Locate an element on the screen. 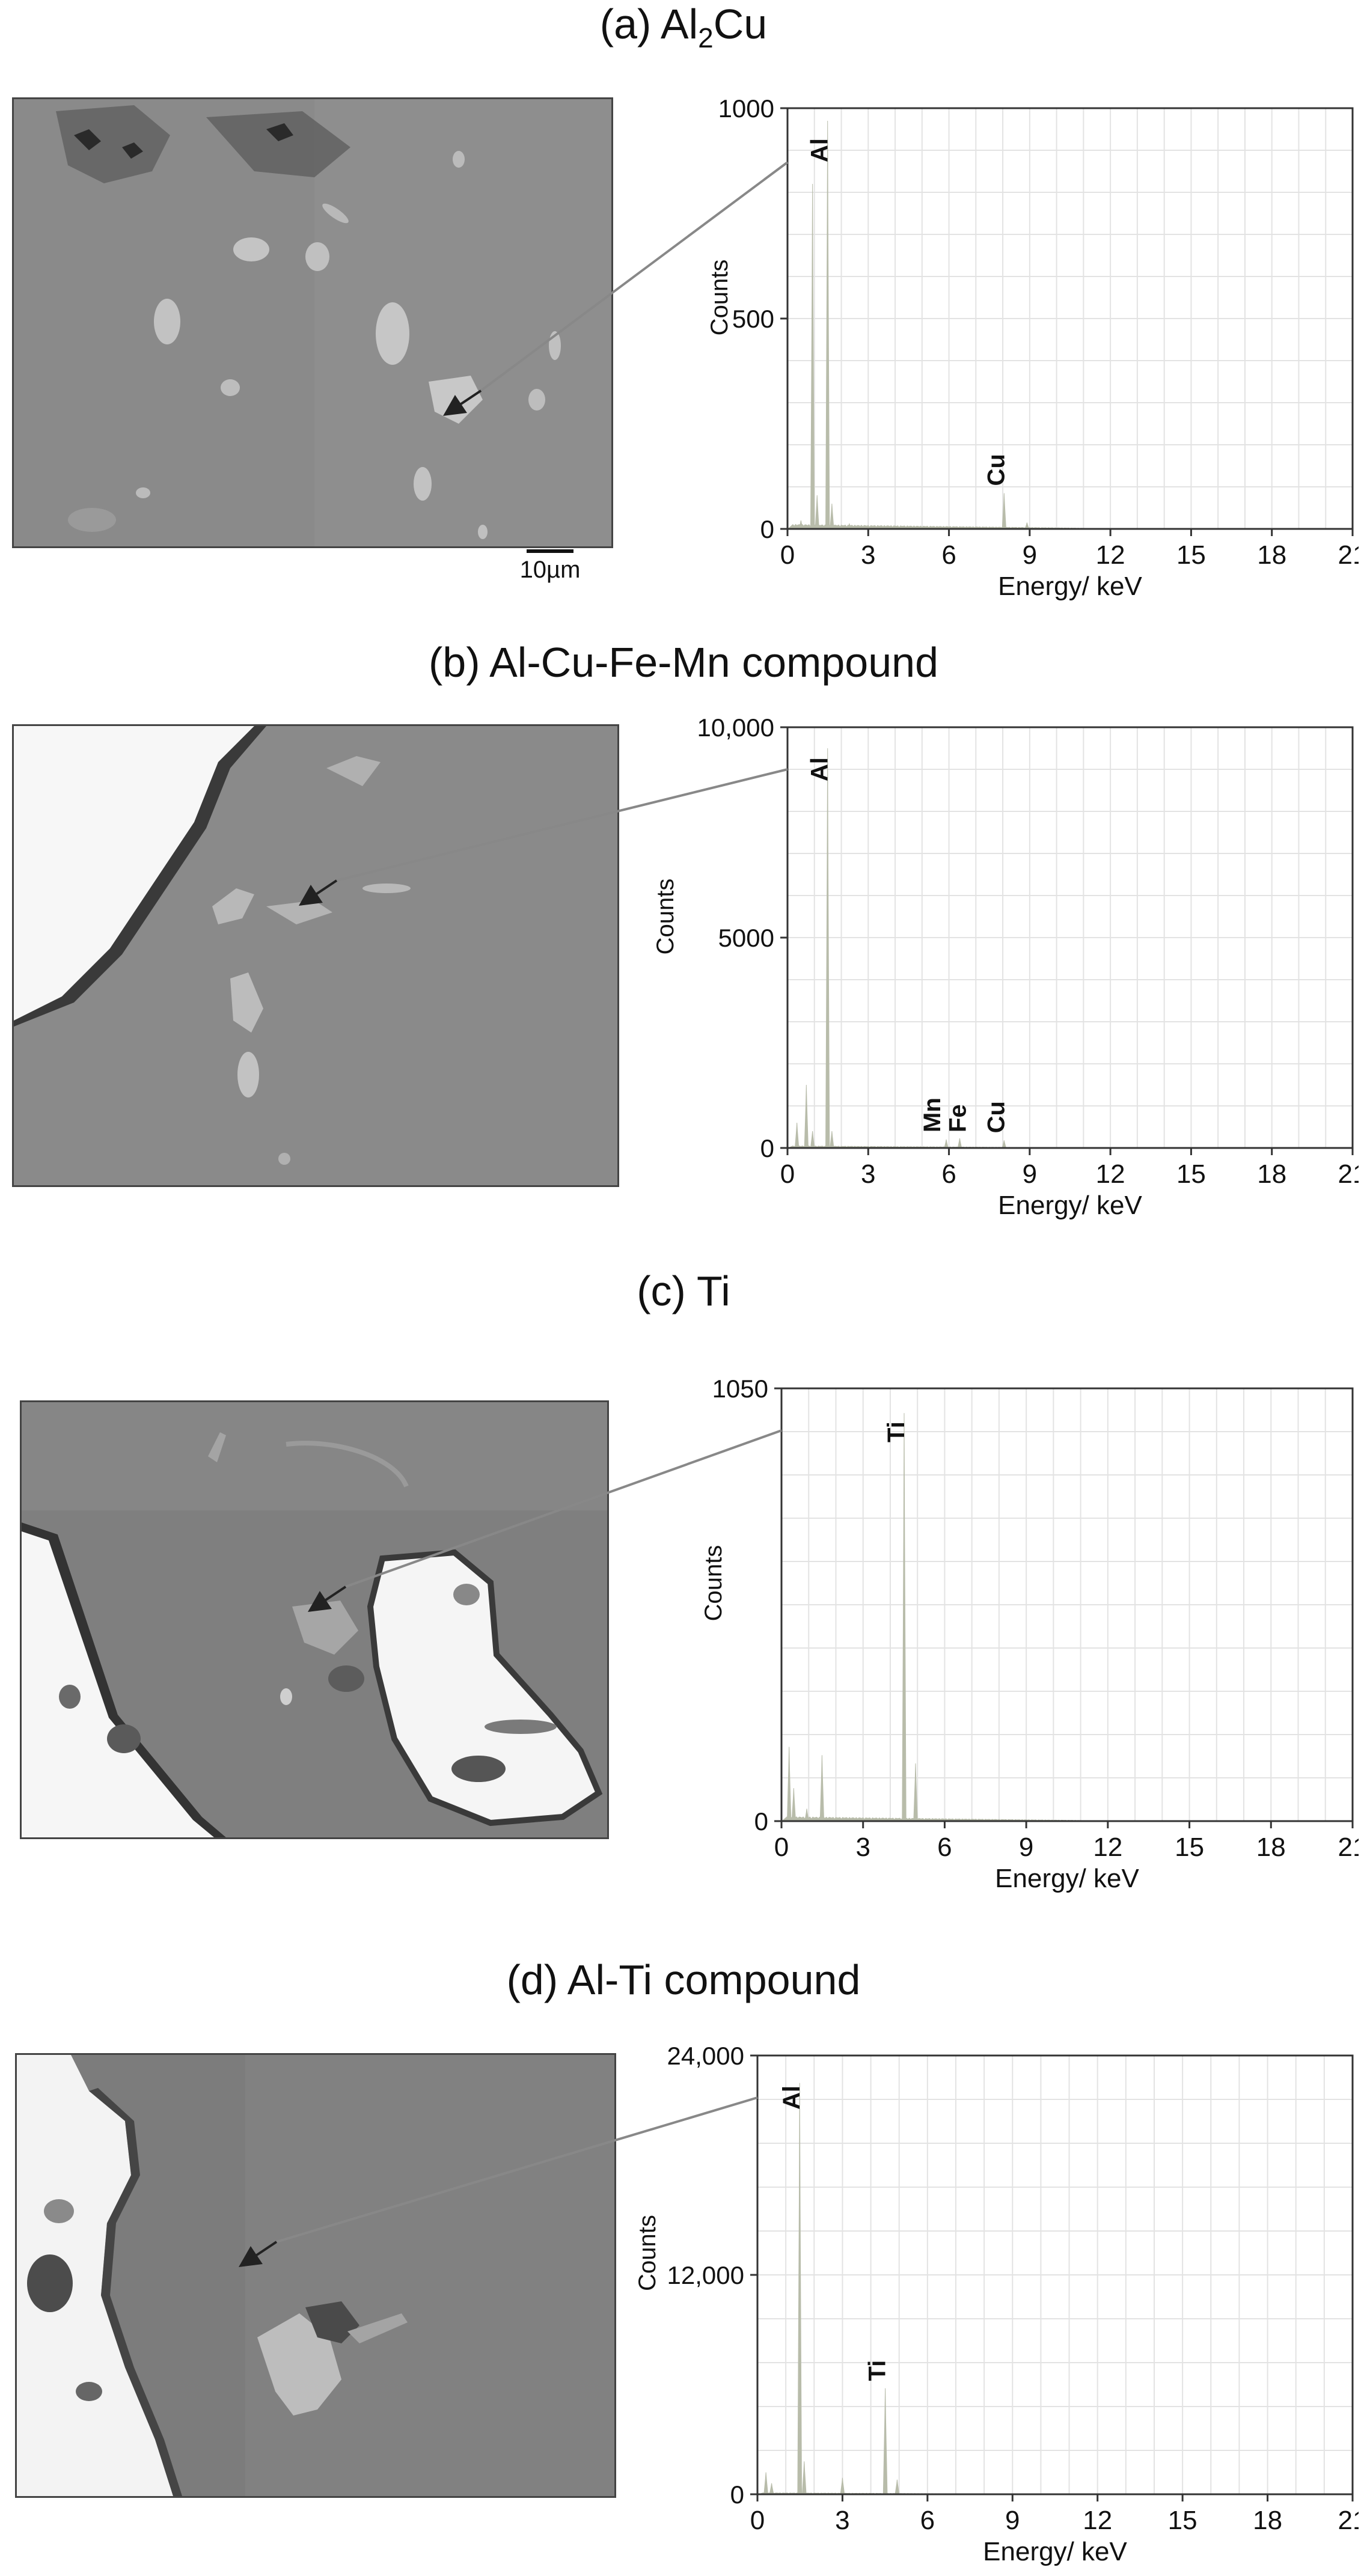 The width and height of the screenshot is (1367, 2576). panel-c-title: (c) Ti is located at coordinates (683, 1291).